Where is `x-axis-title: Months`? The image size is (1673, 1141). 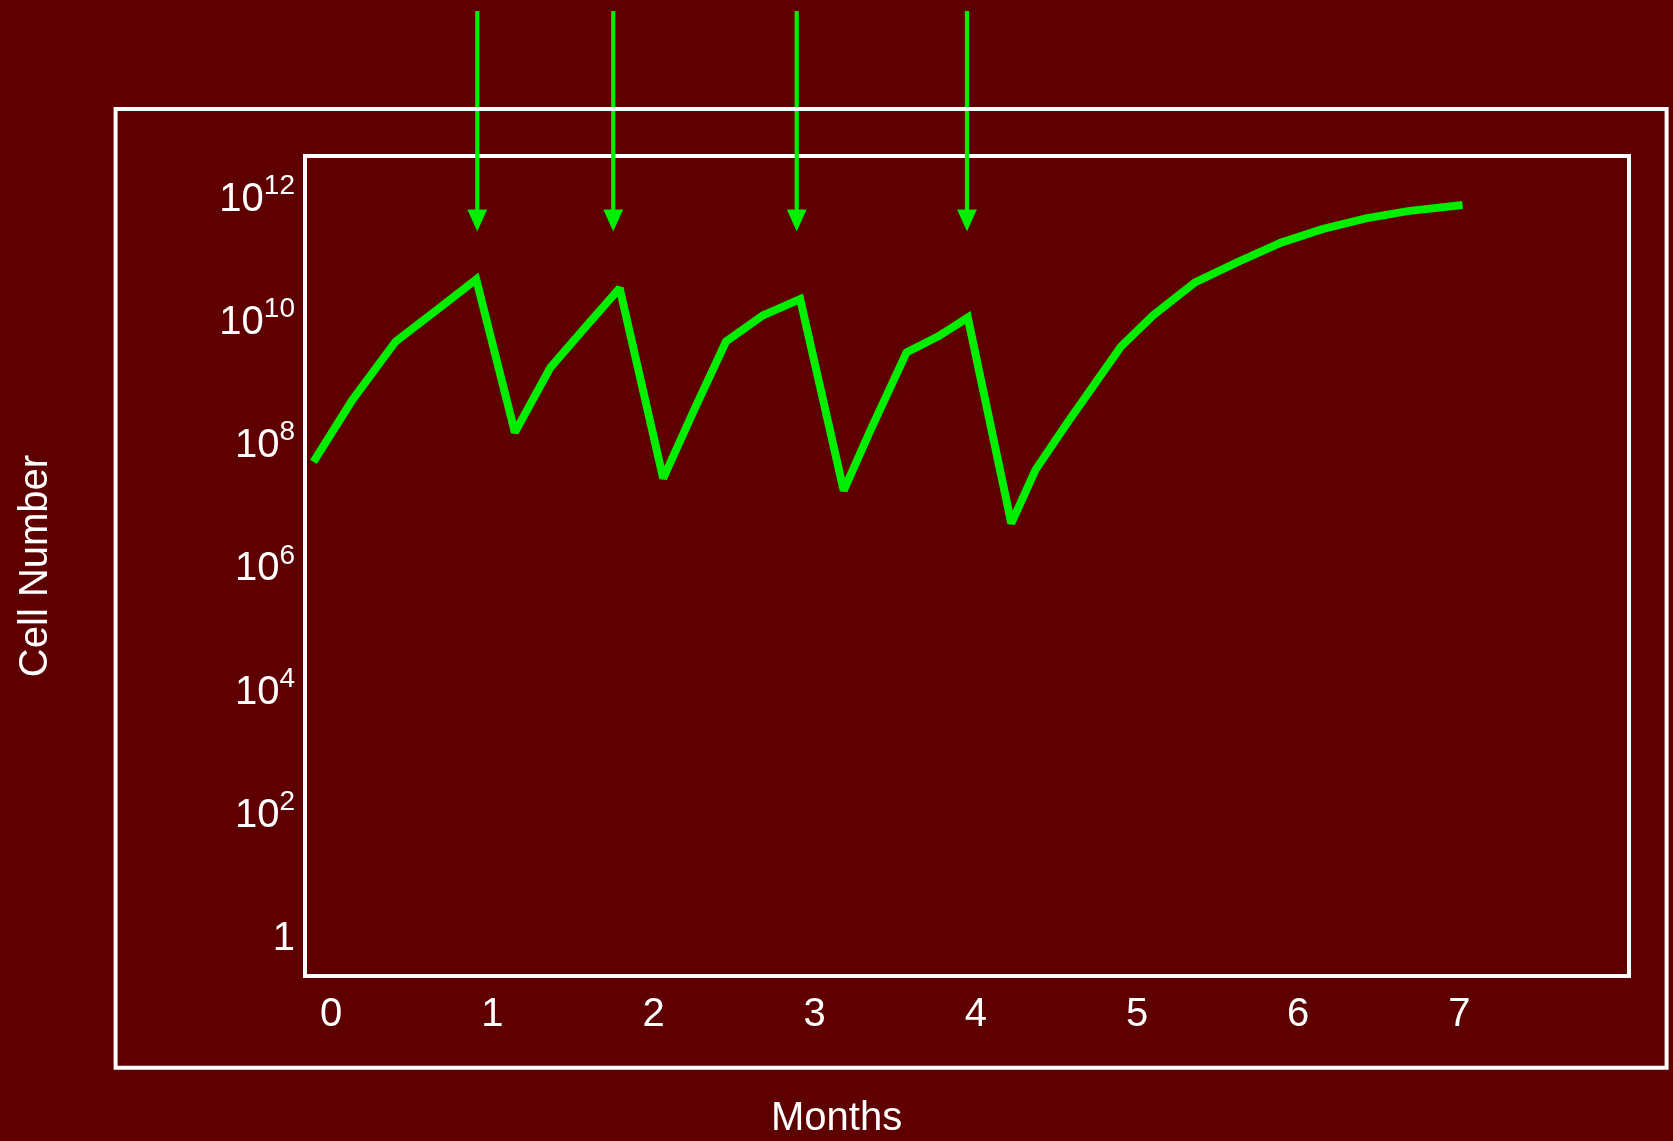 x-axis-title: Months is located at coordinates (837, 1116).